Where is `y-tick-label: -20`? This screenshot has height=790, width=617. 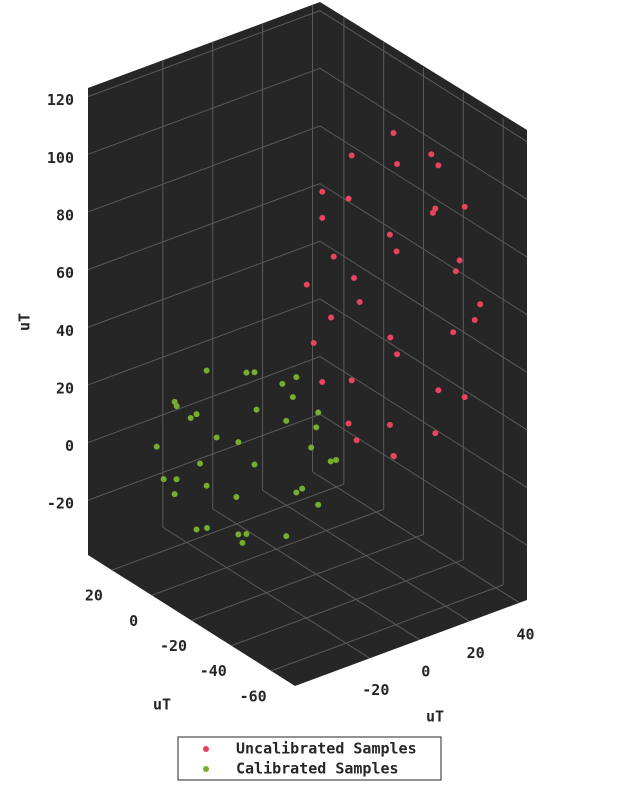
y-tick-label: -20 is located at coordinates (173, 646).